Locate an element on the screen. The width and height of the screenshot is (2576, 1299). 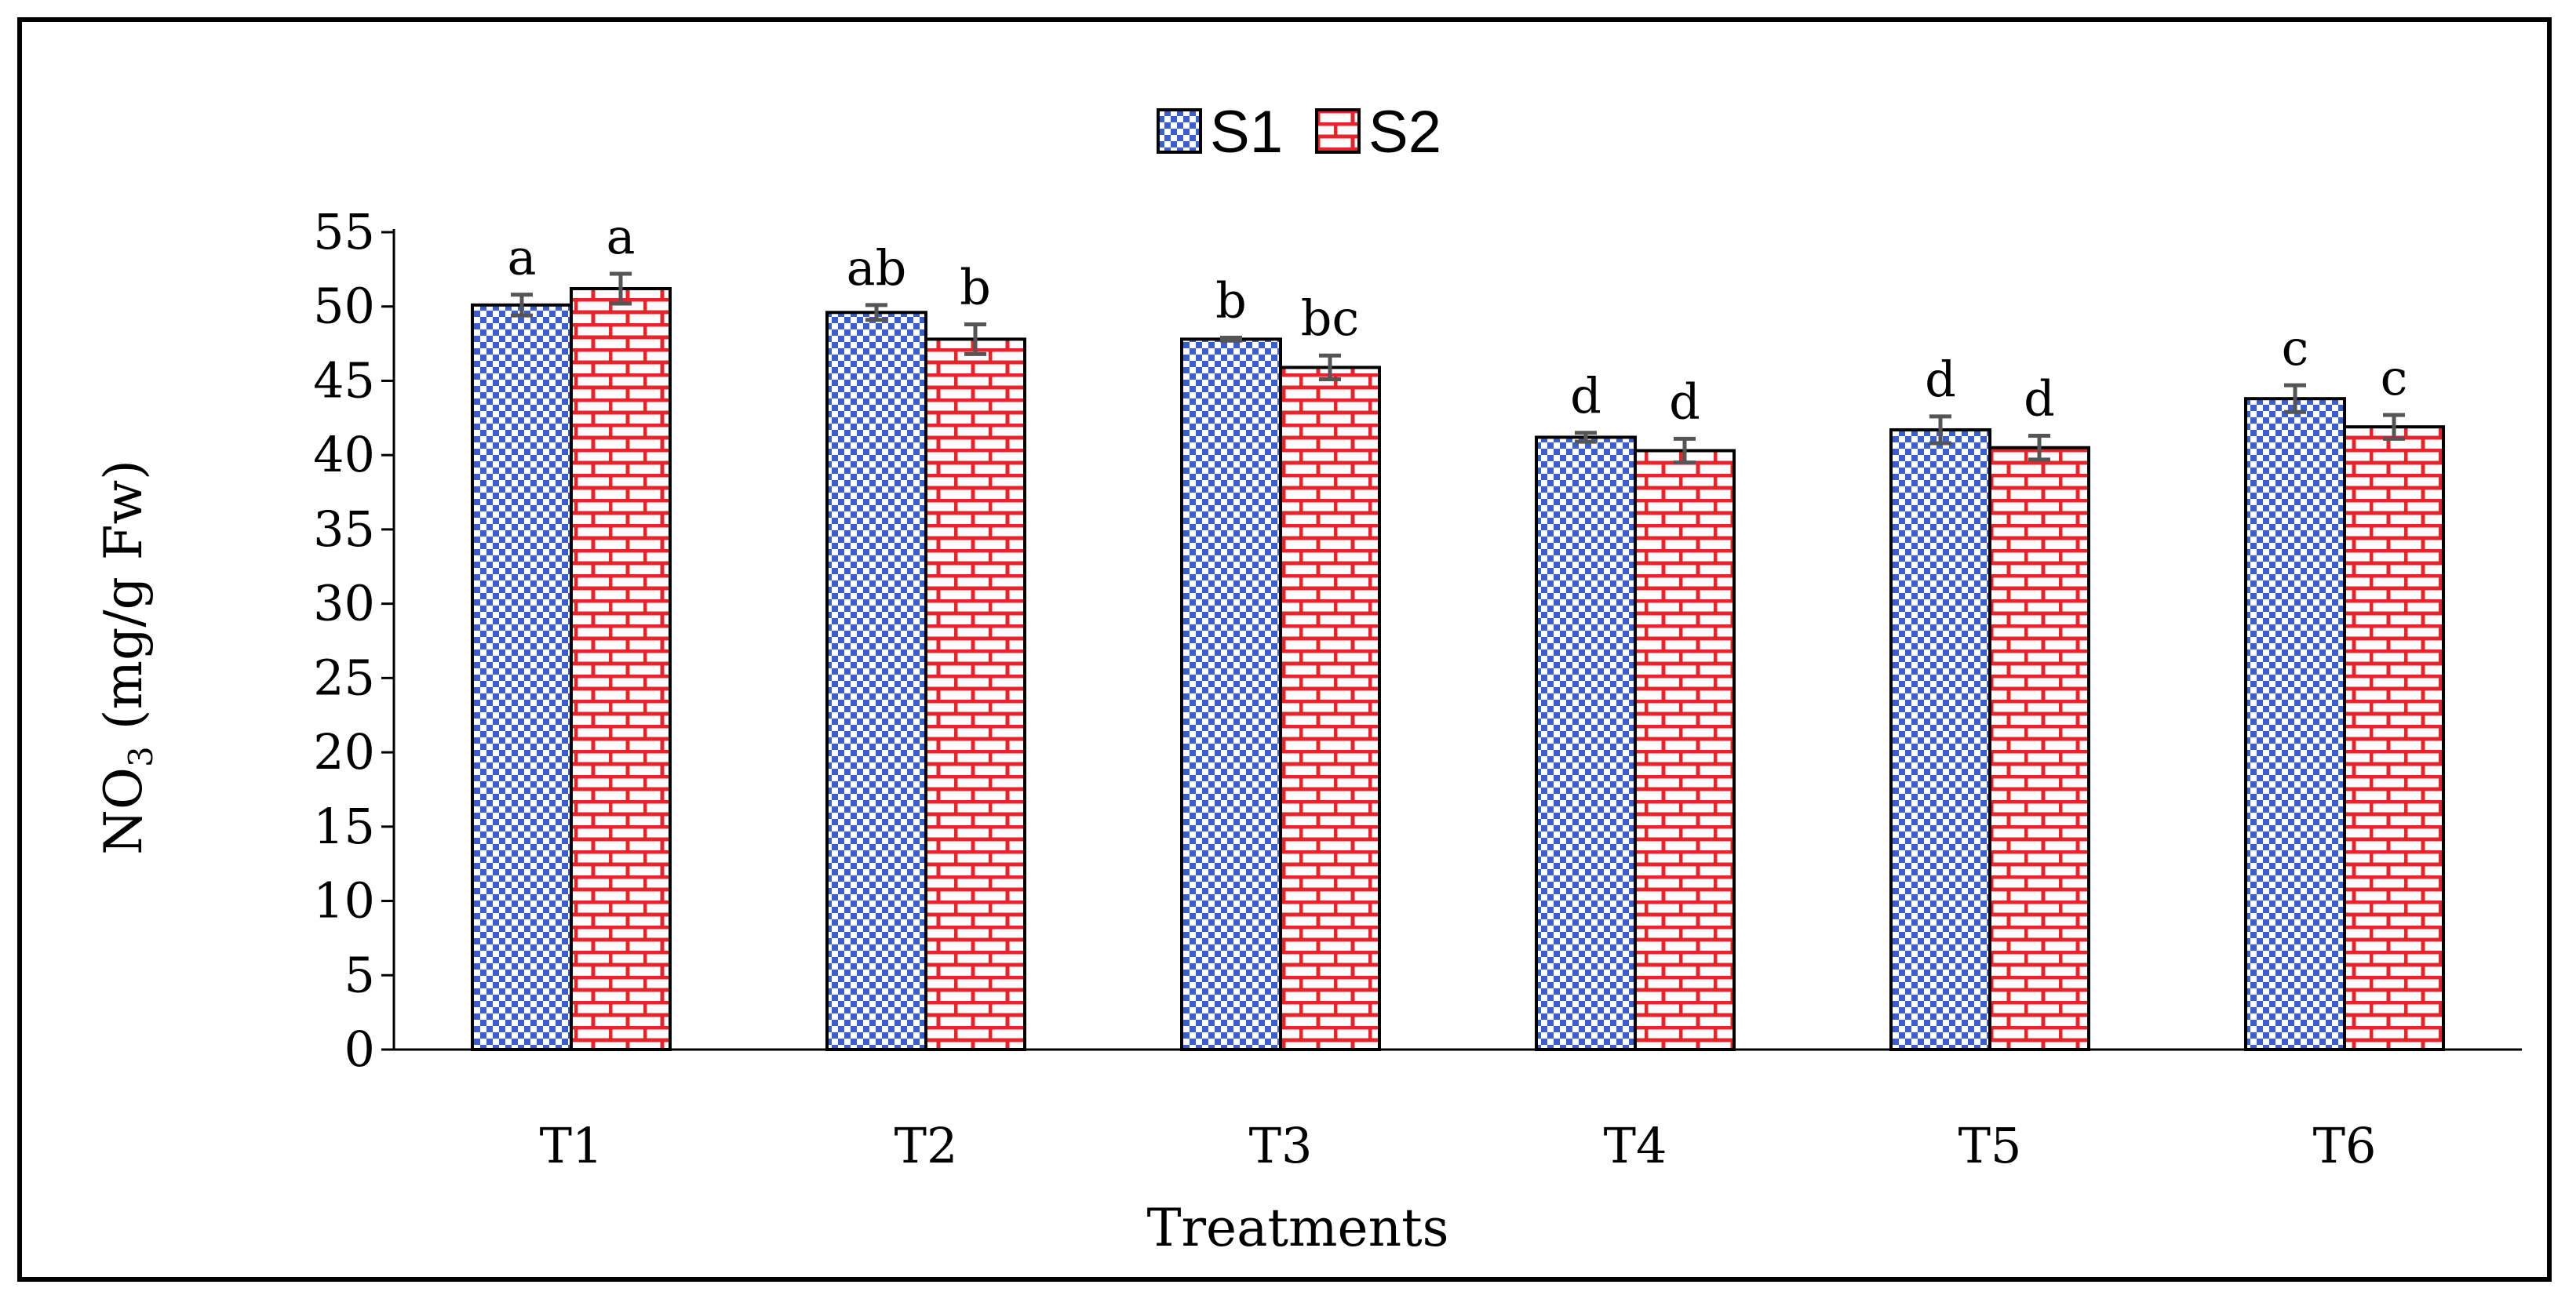
bar-s2-t5 is located at coordinates (2039, 748).